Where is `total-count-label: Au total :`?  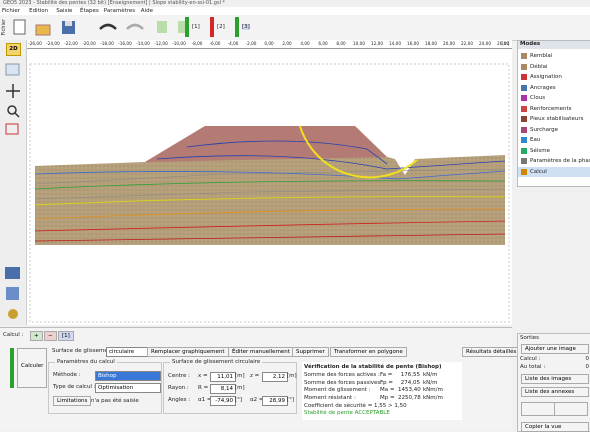
total-count-label: Au total : is located at coordinates (533, 367).